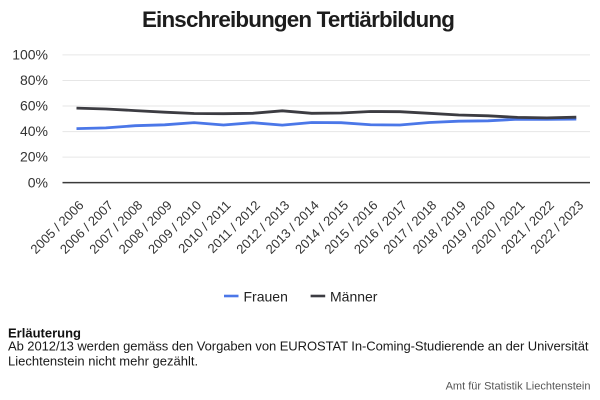  What do you see at coordinates (518, 387) in the screenshot?
I see `svg-text:Amt für Statistik Liechtenstei: Amt für Statistik Liechtenstein` at bounding box center [518, 387].